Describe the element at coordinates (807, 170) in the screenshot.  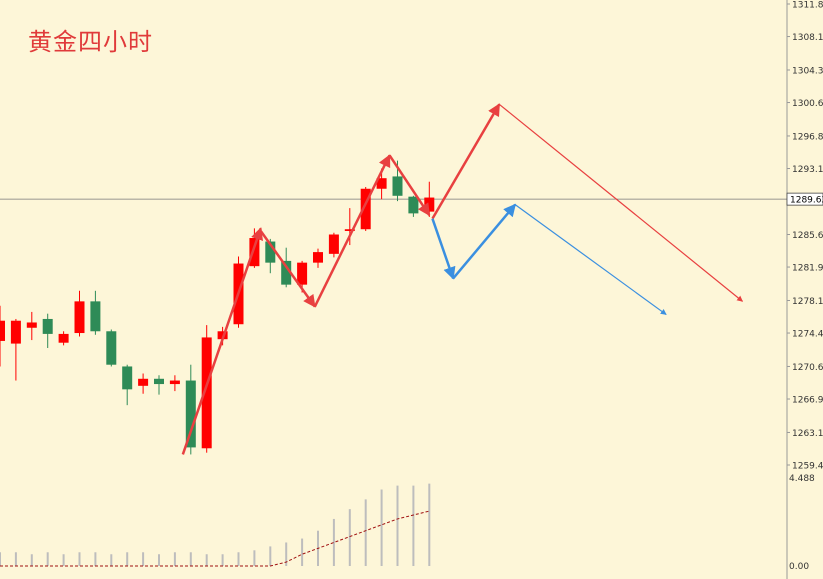
I see `price-tick-label: 1293.10` at that location.